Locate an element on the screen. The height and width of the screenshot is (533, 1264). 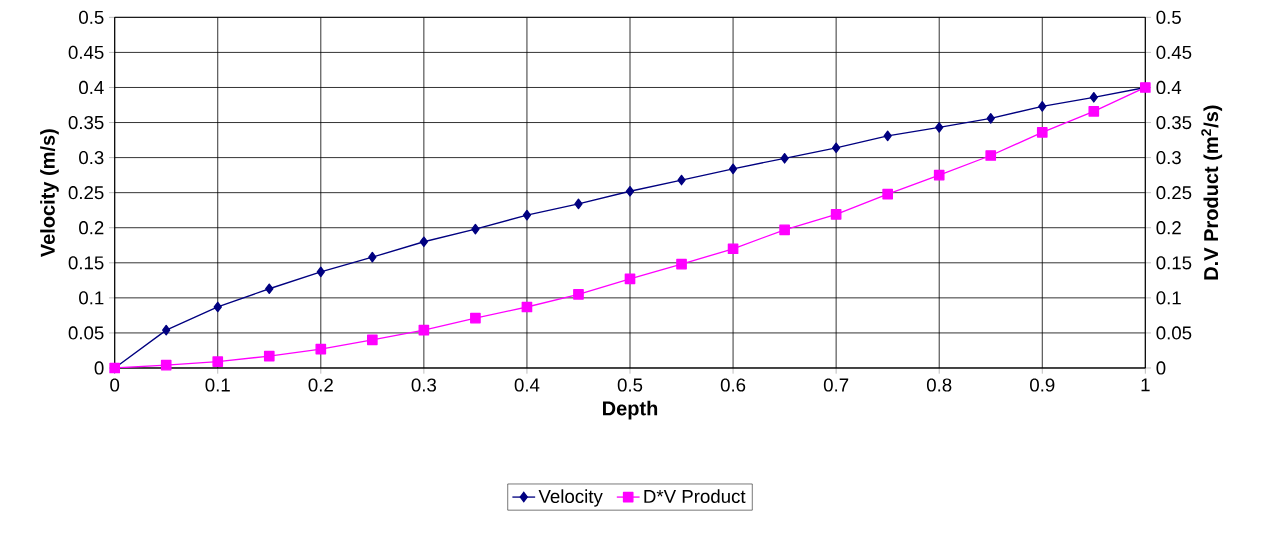
y2-tick-label: 0 is located at coordinates (1161, 368).